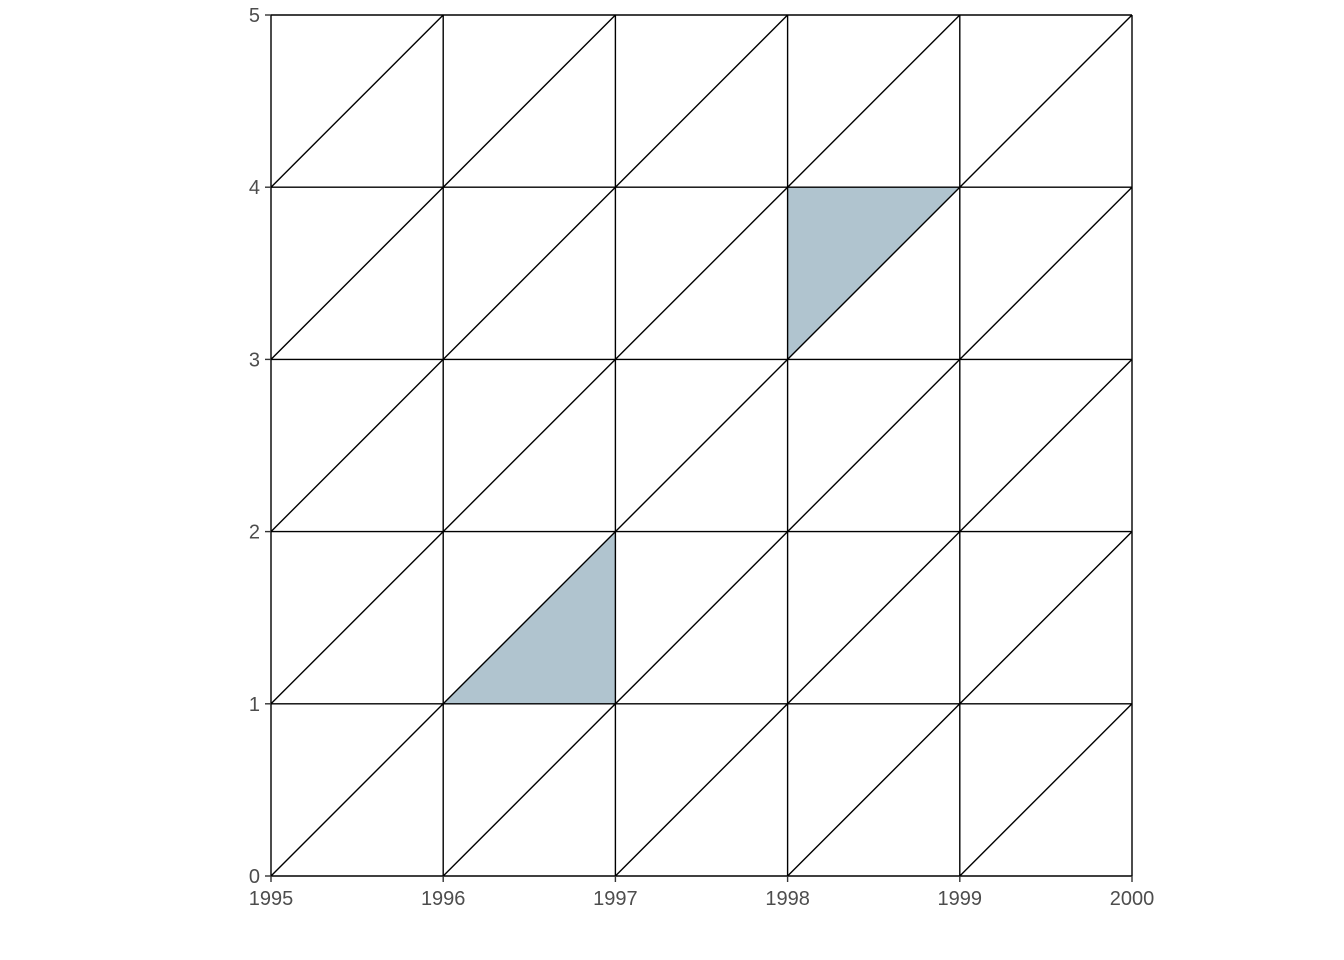 The height and width of the screenshot is (960, 1344). What do you see at coordinates (254, 360) in the screenshot?
I see `y-tick-label-3: 3` at bounding box center [254, 360].